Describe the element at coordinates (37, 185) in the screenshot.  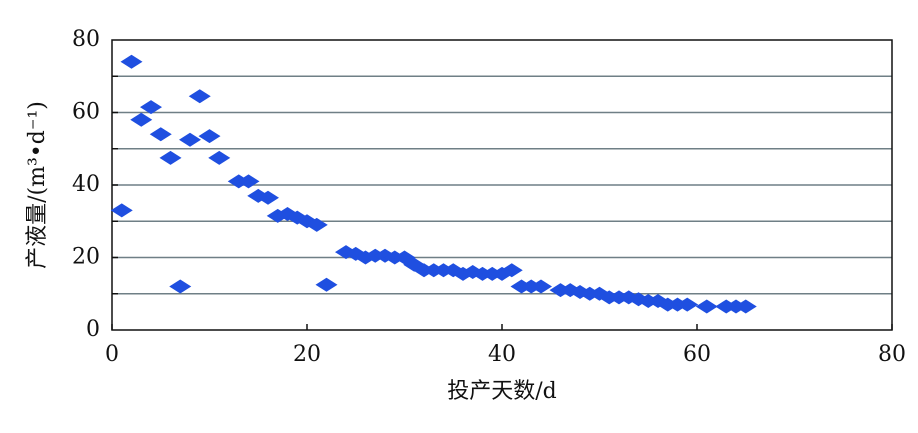
I see `y-axis-label: 产液量/(m³•d⁻¹)` at that location.